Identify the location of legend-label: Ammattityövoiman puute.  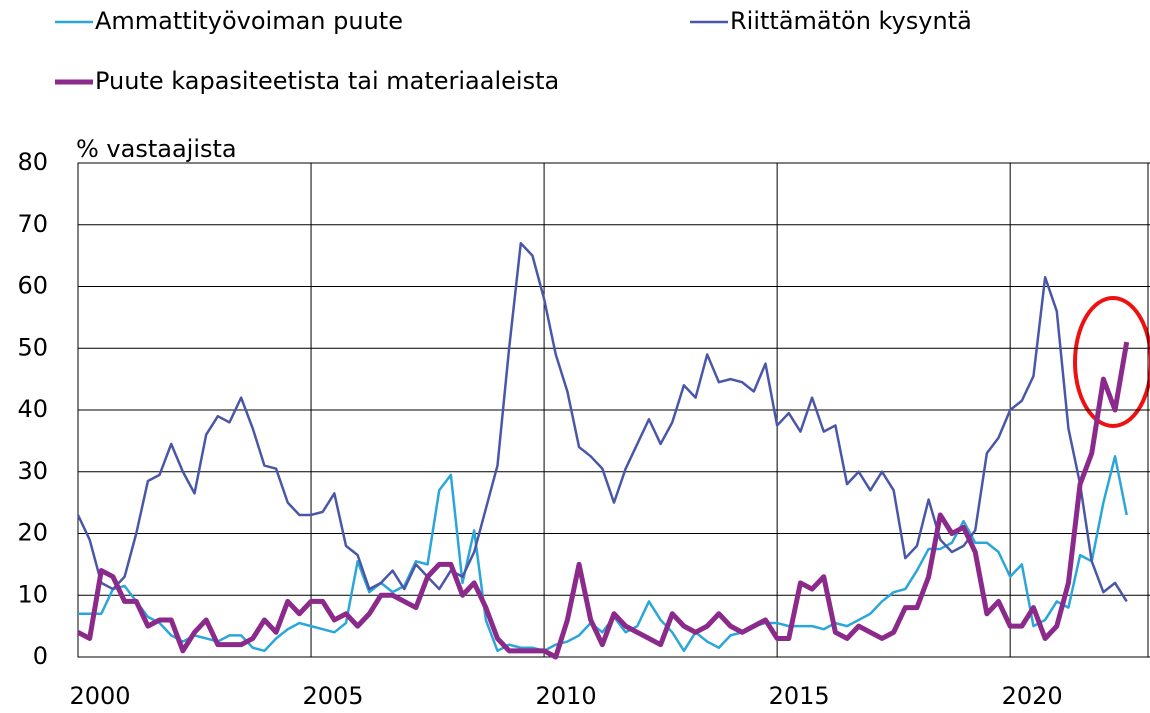
(249, 21).